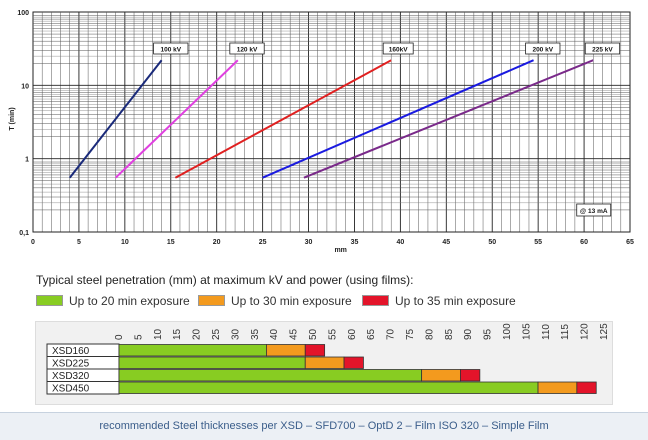  I want to click on y-axis-label: T (min), so click(12, 118).